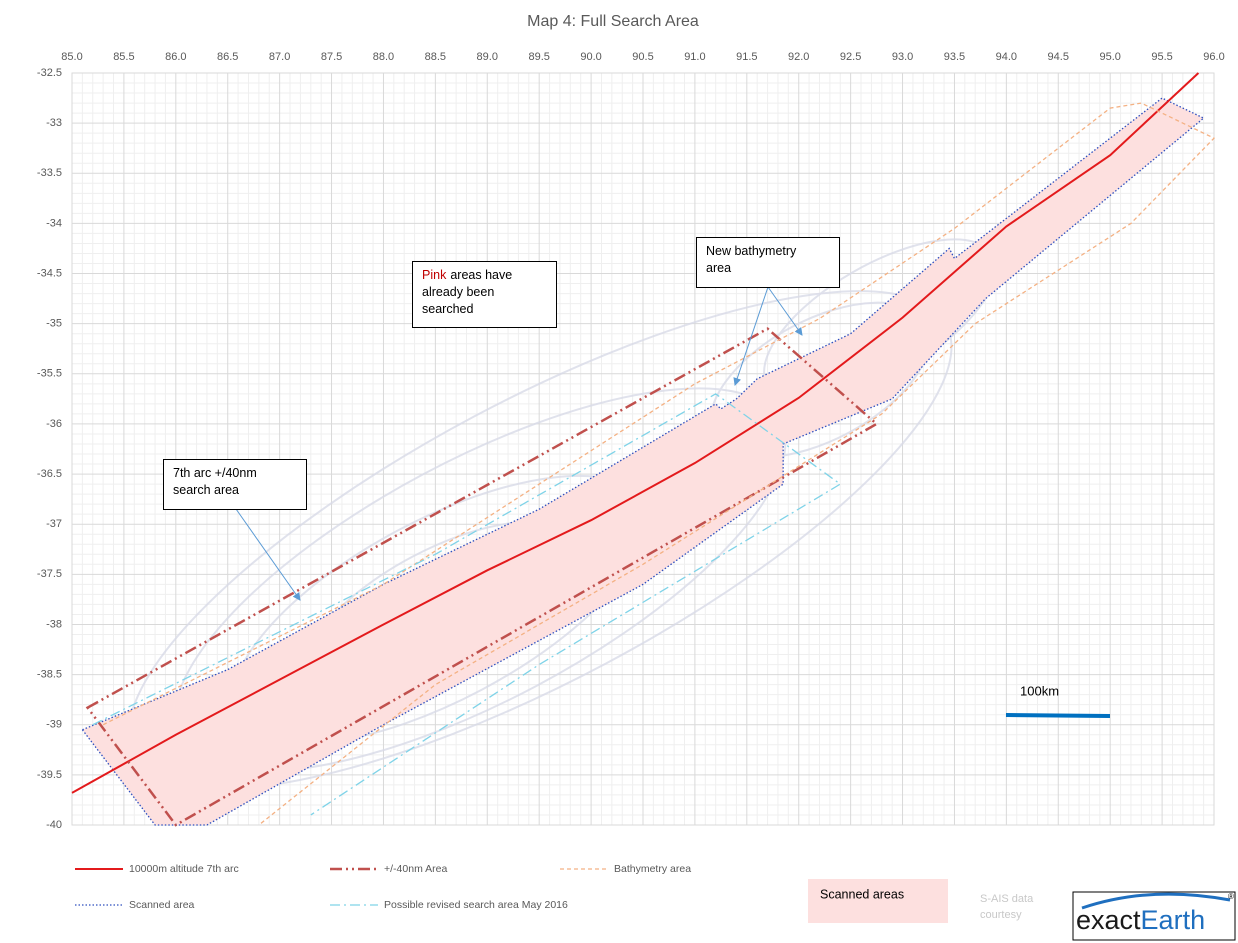 Image resolution: width=1238 pixels, height=943 pixels. I want to click on y-tick-label: -40, so click(54, 825).